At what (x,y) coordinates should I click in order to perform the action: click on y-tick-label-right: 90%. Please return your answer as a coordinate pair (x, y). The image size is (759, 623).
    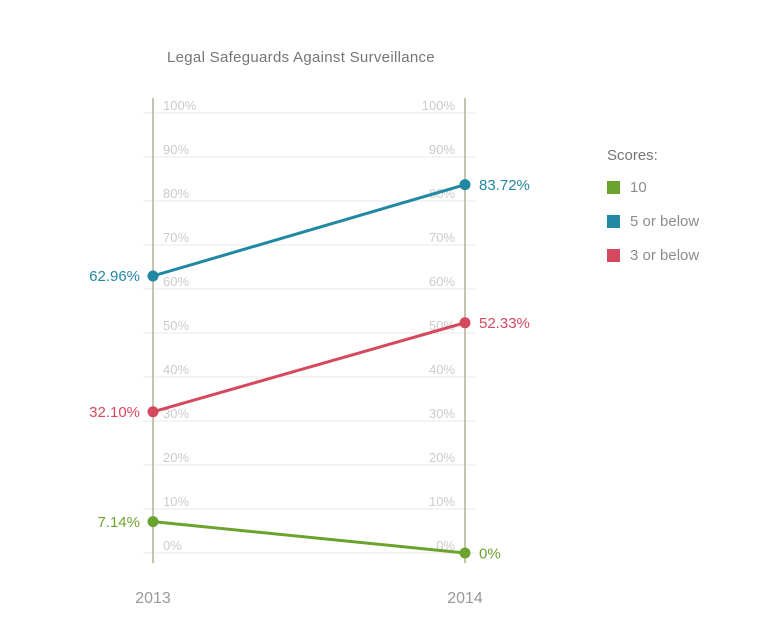
    Looking at the image, I should click on (442, 149).